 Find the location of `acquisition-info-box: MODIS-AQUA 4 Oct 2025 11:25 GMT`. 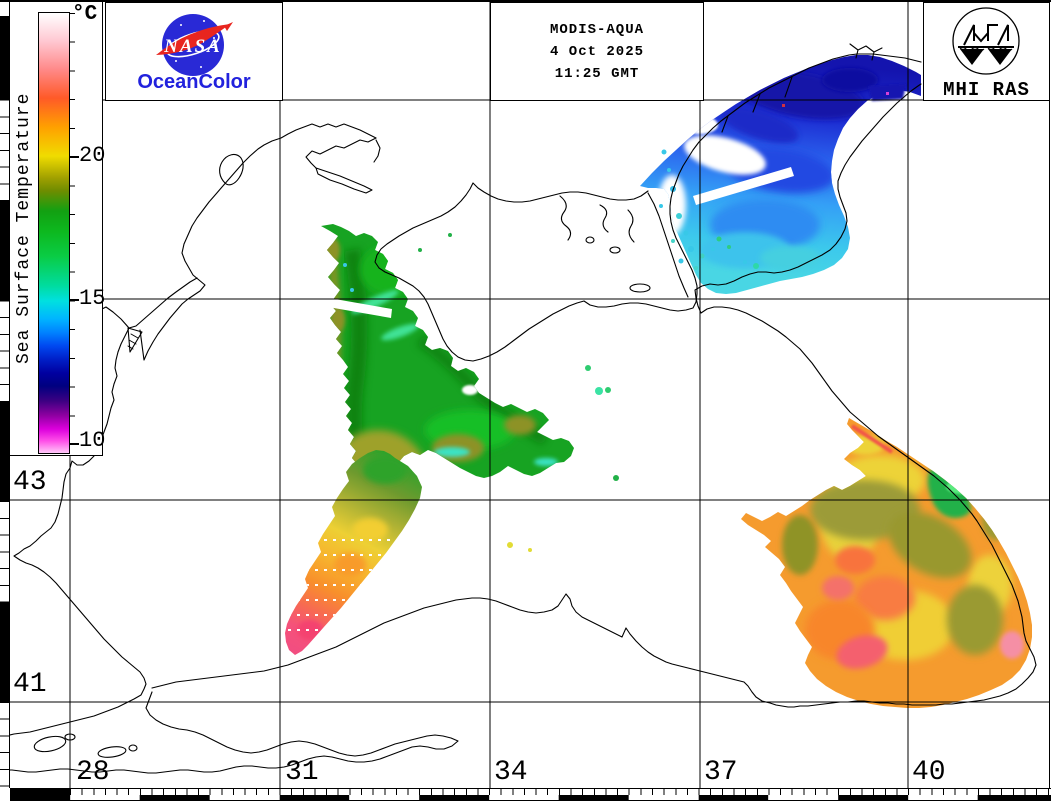

acquisition-info-box: MODIS-AQUA 4 Oct 2025 11:25 GMT is located at coordinates (597, 51).